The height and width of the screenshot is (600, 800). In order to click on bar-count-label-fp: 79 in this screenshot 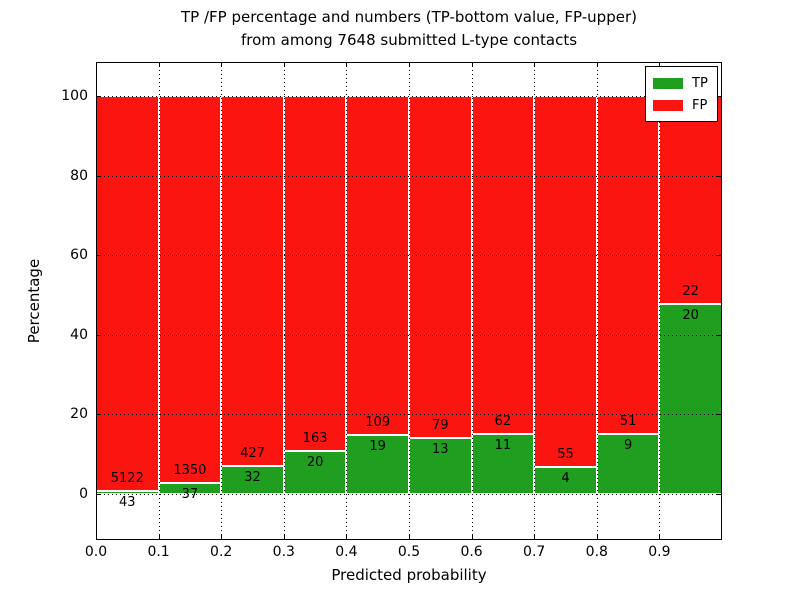, I will do `click(440, 425)`.